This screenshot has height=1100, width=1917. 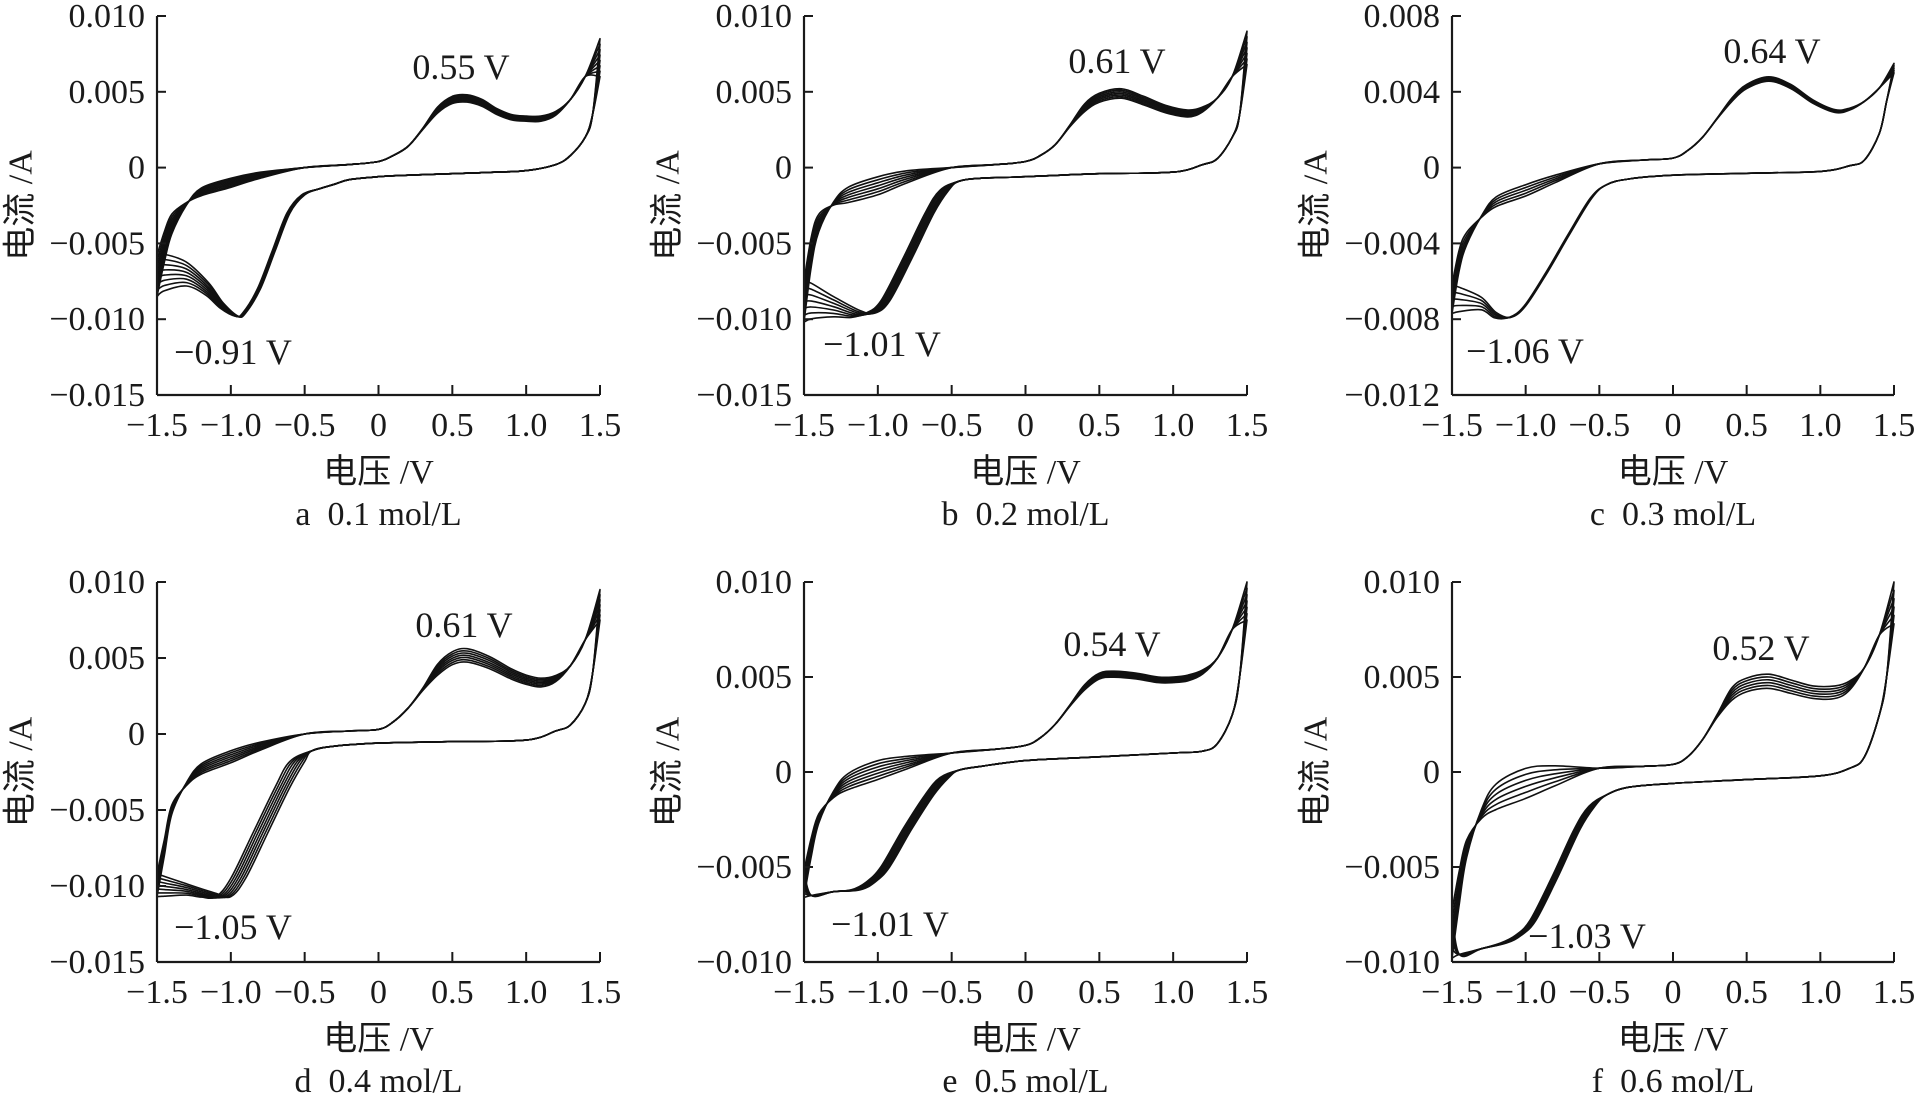 I want to click on panel-caption: a 0.1 mol/L, so click(x=378, y=514).